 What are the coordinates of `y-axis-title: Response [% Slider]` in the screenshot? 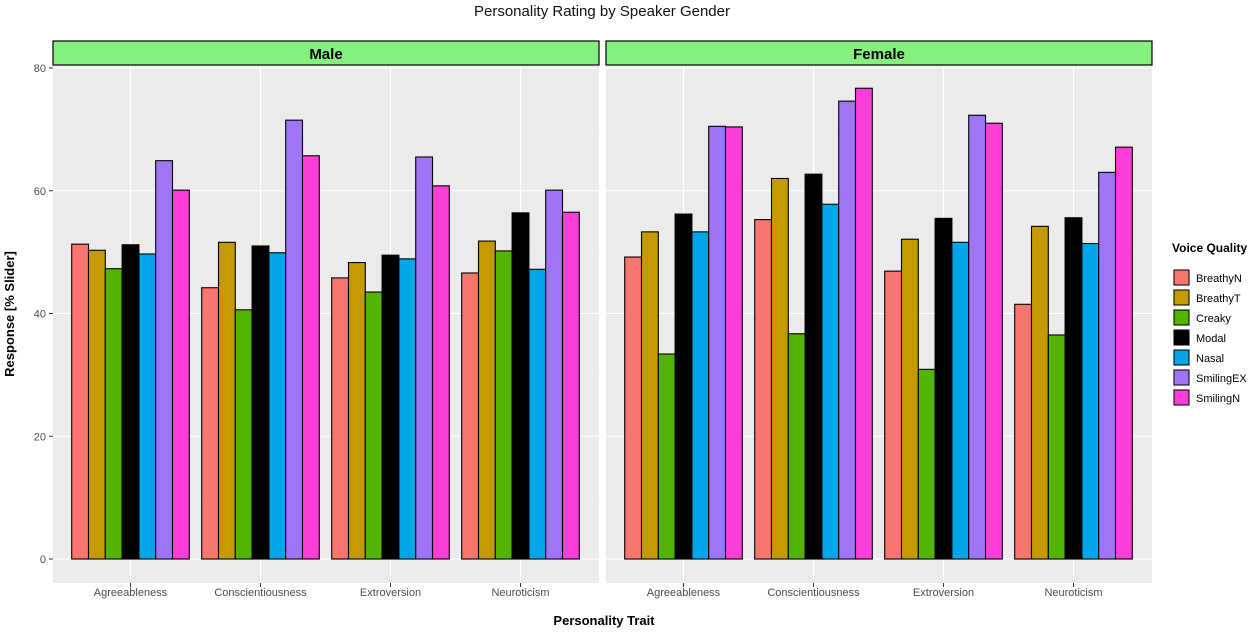 It's located at (9, 314).